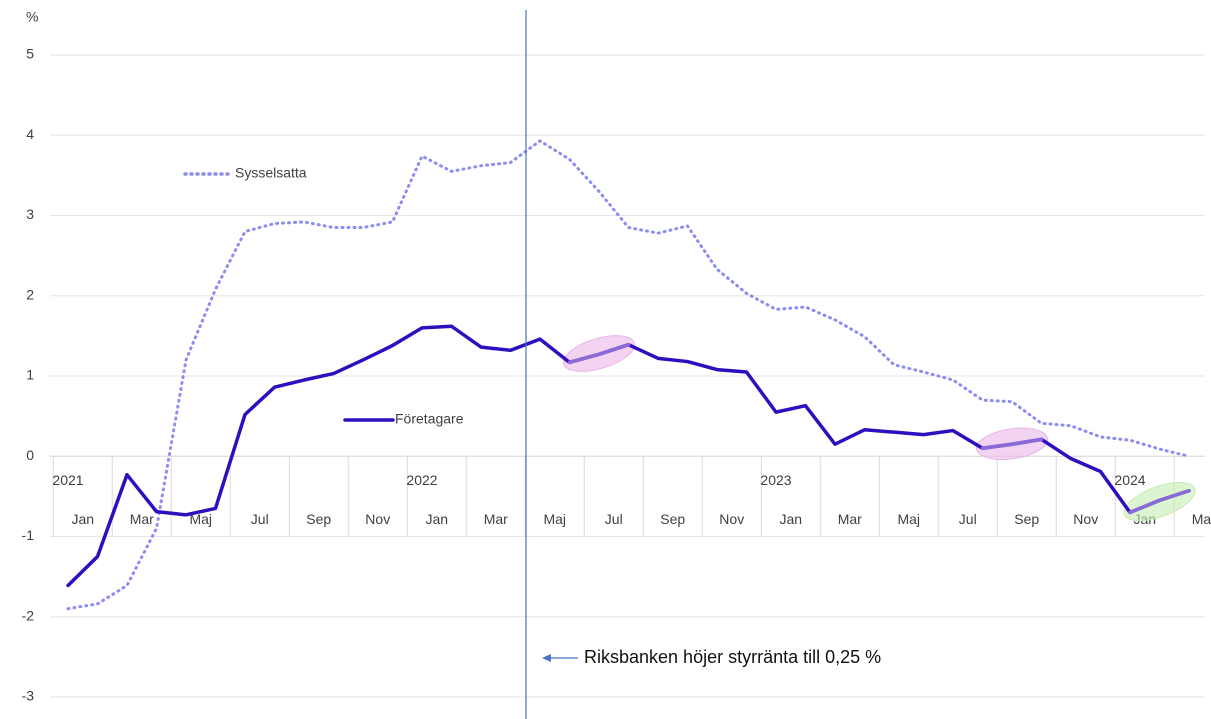  I want to click on annotation: Riksbanken höjer styrränta till 0,25 %, so click(732, 657).